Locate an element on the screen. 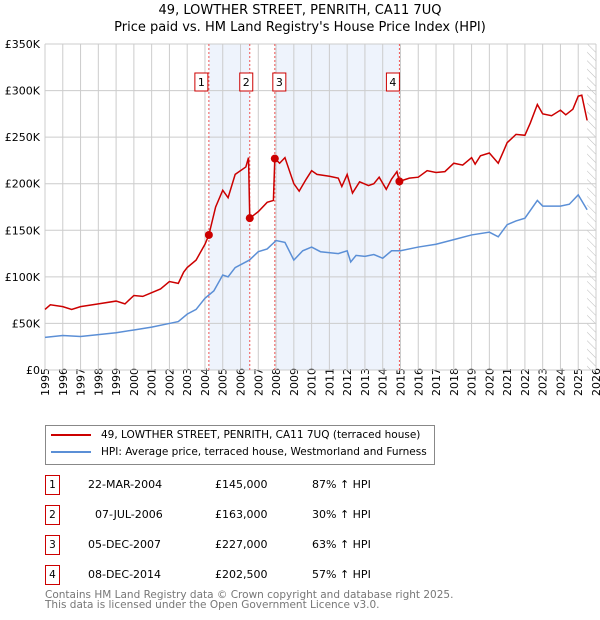 Image resolution: width=600 pixels, height=620 pixels. sale-row: 4 08-DEC-2014 £202,500 57% ↑ HPI is located at coordinates (245, 575).